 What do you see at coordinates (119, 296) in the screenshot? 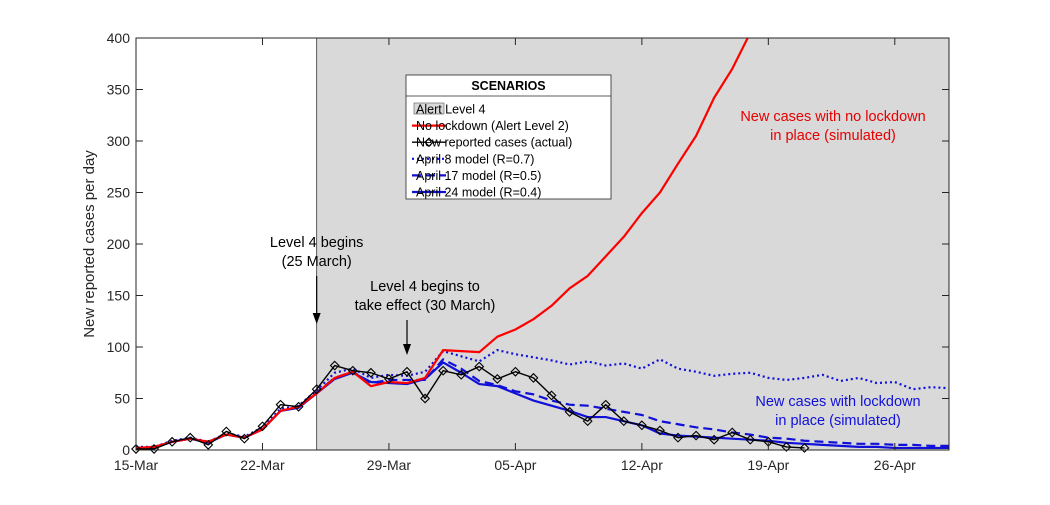
I see `y-tick-label: 150` at bounding box center [119, 296].